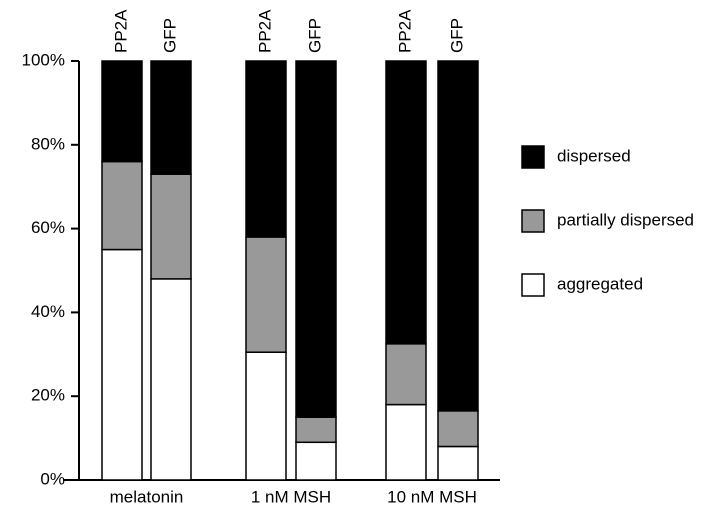  Describe the element at coordinates (594, 155) in the screenshot. I see `legend-label: dispersed` at that location.